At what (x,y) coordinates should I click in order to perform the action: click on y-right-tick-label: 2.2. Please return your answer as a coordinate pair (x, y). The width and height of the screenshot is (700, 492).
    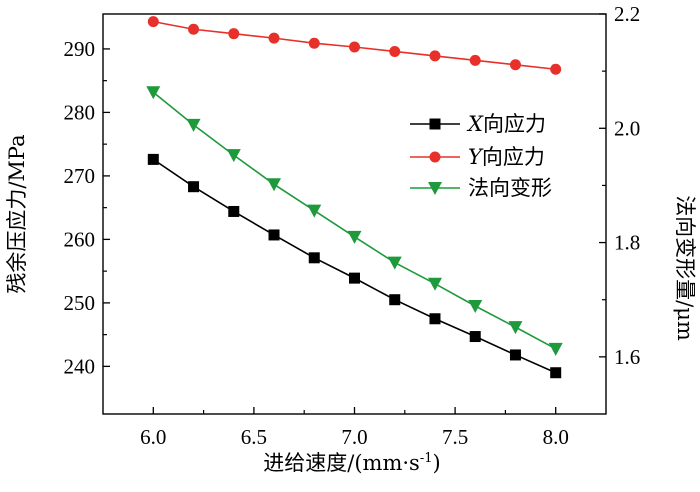
    Looking at the image, I should click on (627, 14).